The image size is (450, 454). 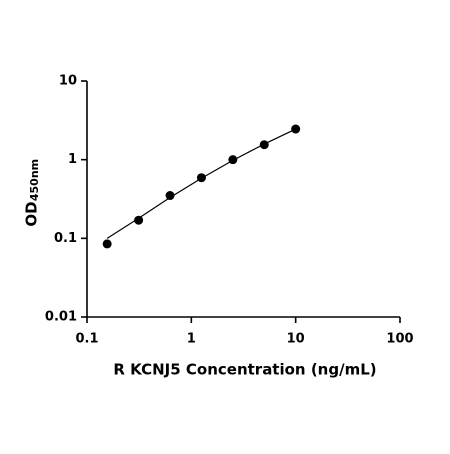 I want to click on x-axis-label: R KCNJ5 Concentration (ng/mL), so click(x=244, y=370).